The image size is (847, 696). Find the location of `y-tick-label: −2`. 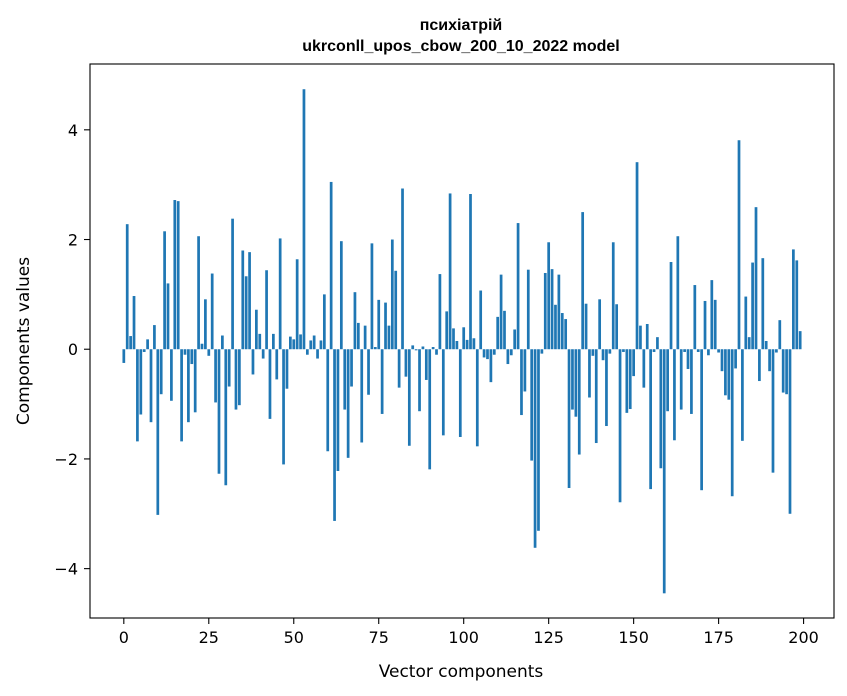

y-tick-label: −2 is located at coordinates (66, 459).